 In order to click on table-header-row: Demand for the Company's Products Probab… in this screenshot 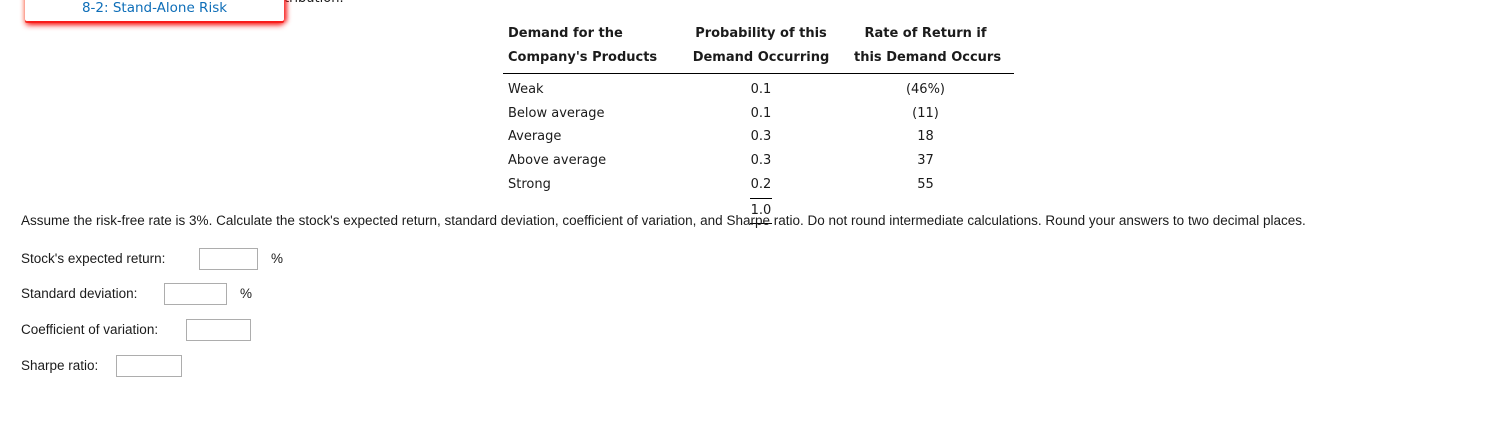, I will do `click(758, 48)`.